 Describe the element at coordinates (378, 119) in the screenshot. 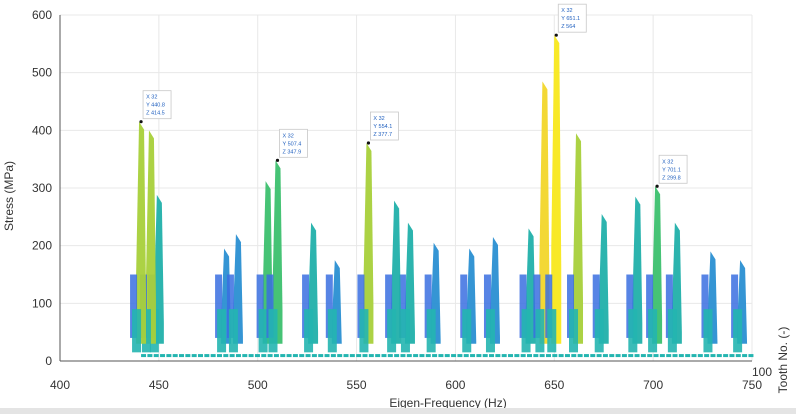

I see `data-tip-text: X 32` at that location.